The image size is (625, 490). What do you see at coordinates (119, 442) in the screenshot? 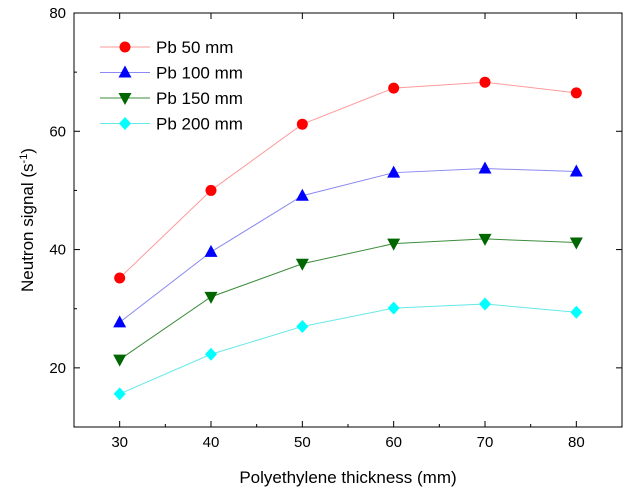
I see `x-tick-label: 30` at bounding box center [119, 442].